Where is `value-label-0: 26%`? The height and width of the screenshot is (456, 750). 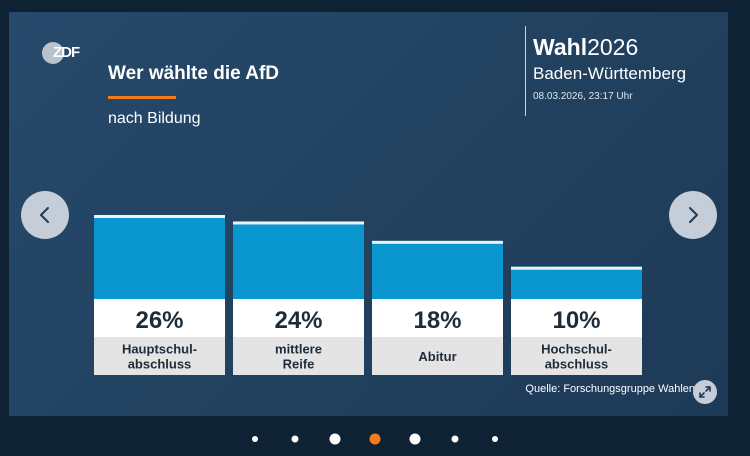
value-label-0: 26% is located at coordinates (159, 320).